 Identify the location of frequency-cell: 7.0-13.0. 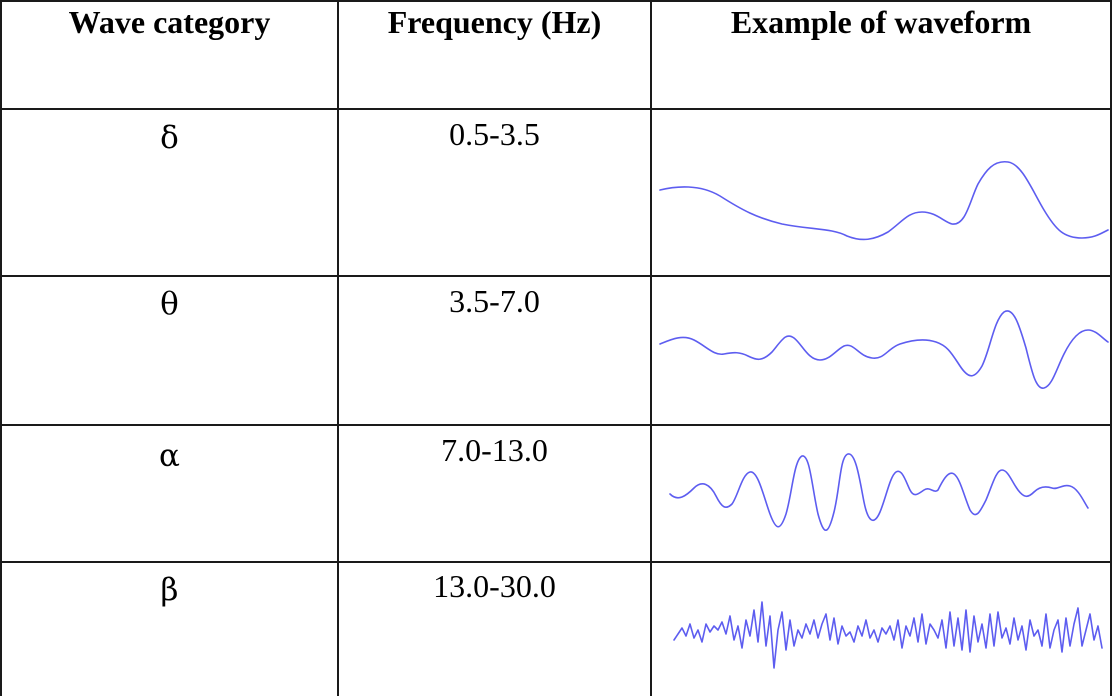
(494, 450).